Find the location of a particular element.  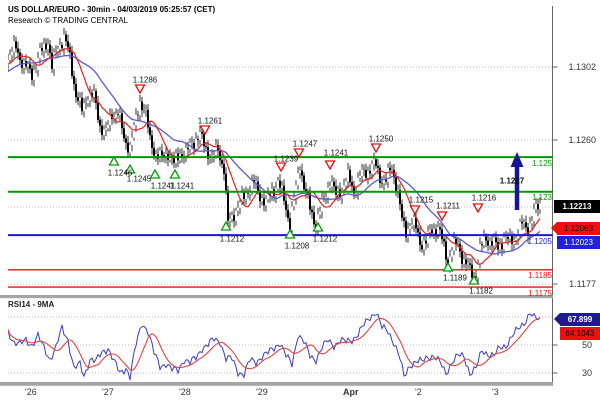

time-axis-label: '27 is located at coordinates (108, 392).